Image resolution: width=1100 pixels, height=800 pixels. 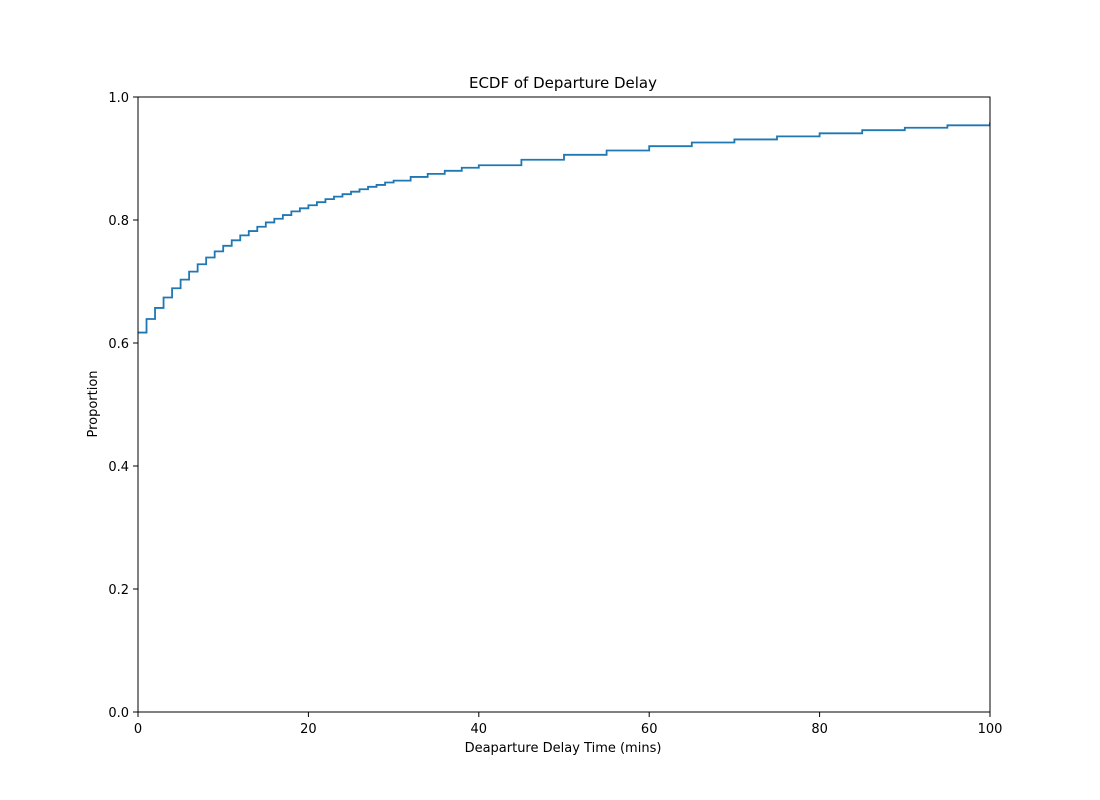 What do you see at coordinates (118, 713) in the screenshot?
I see `y-tick-label: 0.0` at bounding box center [118, 713].